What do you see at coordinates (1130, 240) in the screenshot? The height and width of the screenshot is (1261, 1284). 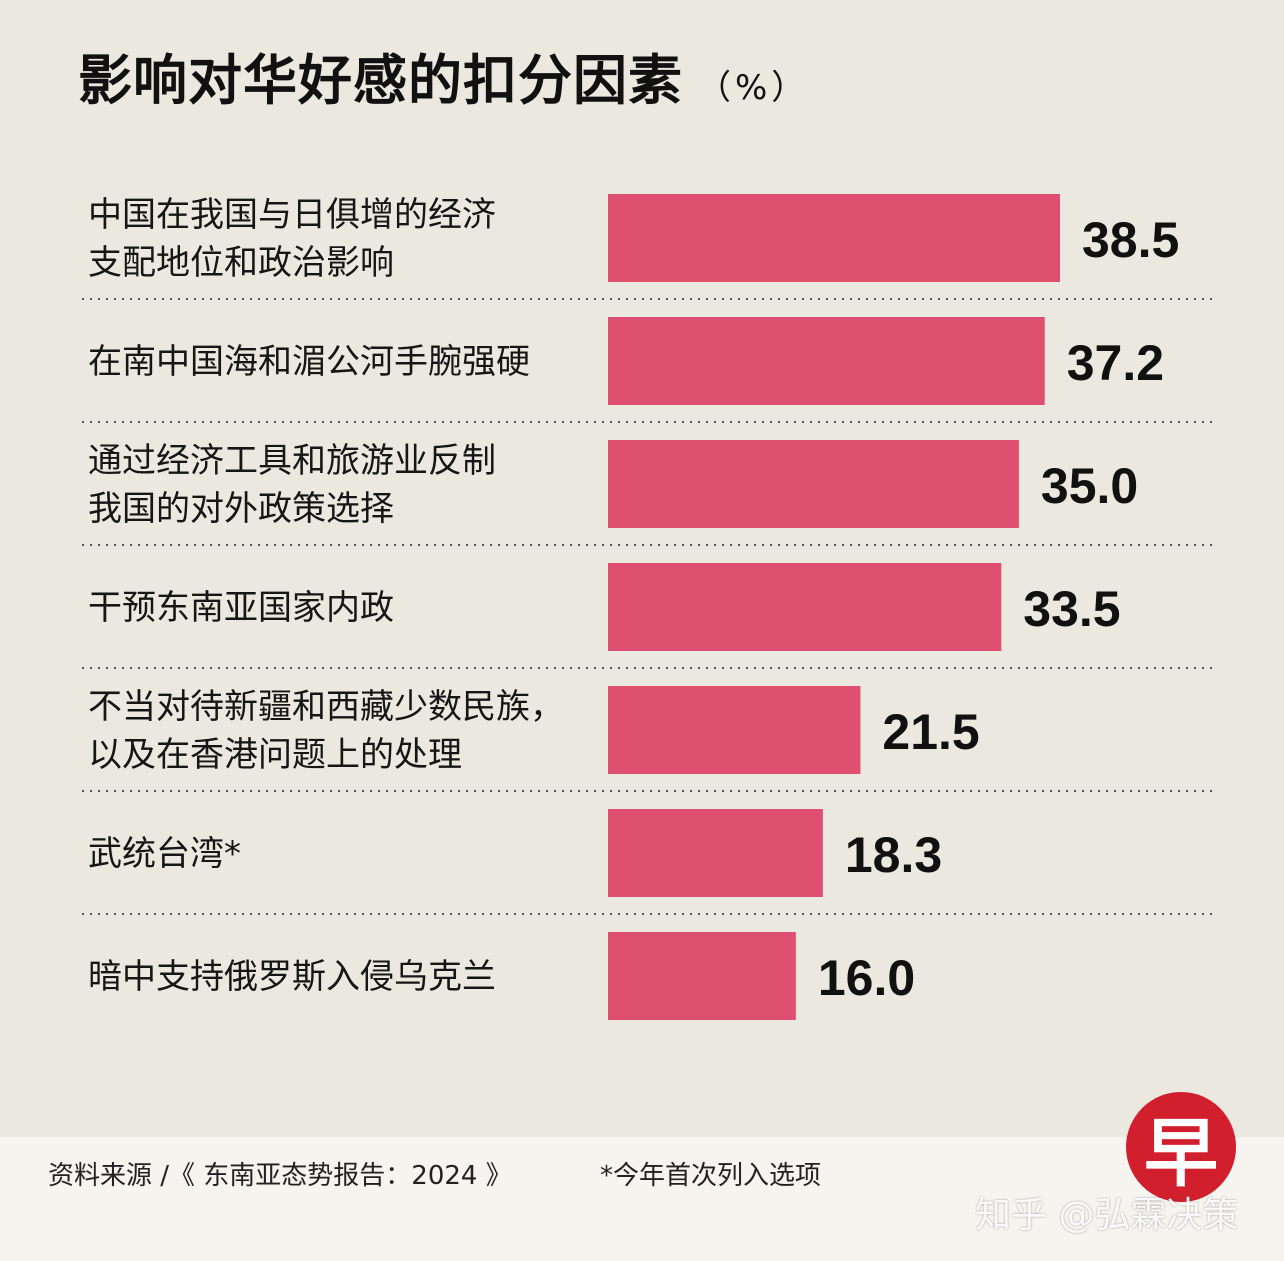 I see `value-label-1: 38.5` at bounding box center [1130, 240].